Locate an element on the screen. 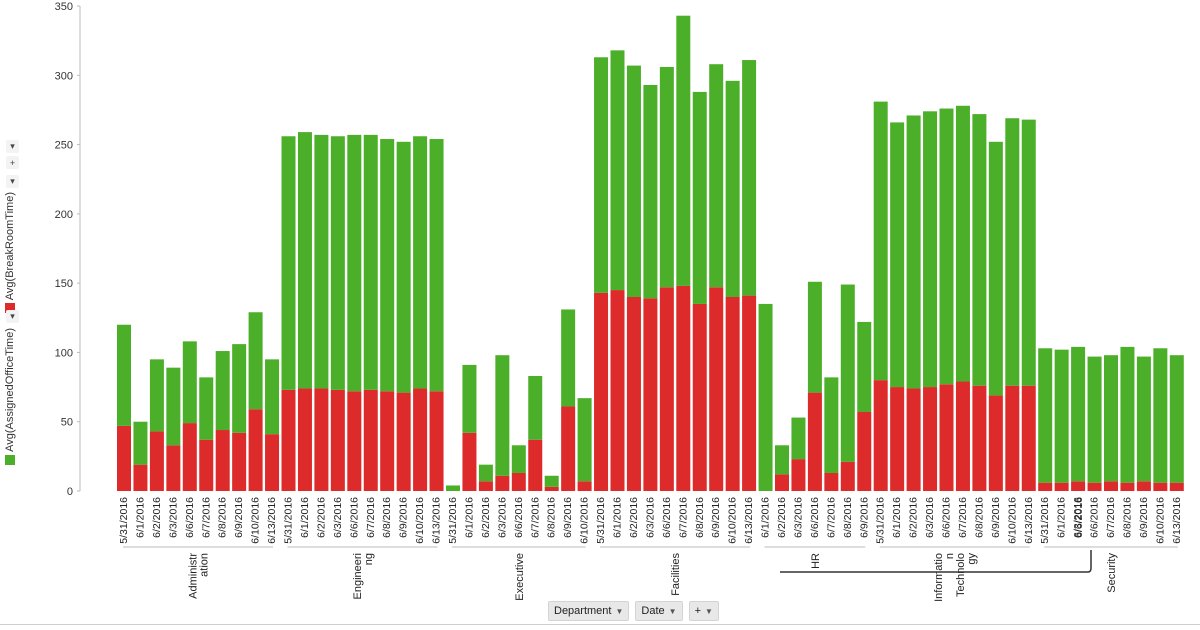  assigned-menu-caret-button: ▾ is located at coordinates (12, 316).